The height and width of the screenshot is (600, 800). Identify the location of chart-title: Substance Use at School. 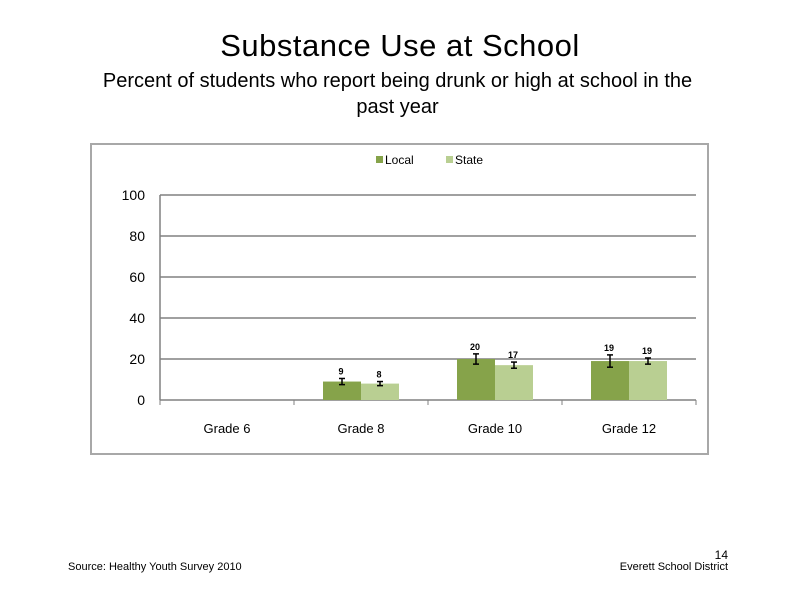
(400, 45).